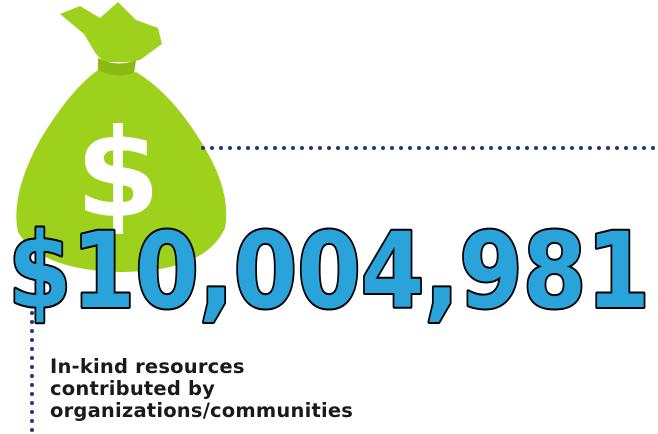  I want to click on caption-line-3: organizations/communities, so click(202, 410).